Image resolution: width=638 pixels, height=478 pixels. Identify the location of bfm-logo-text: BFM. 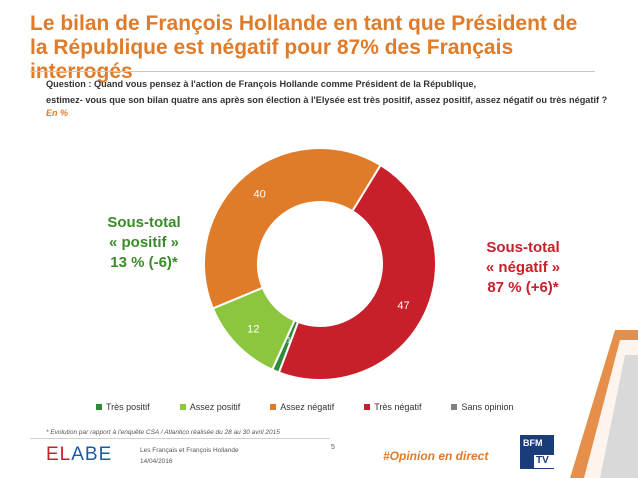
(533, 443).